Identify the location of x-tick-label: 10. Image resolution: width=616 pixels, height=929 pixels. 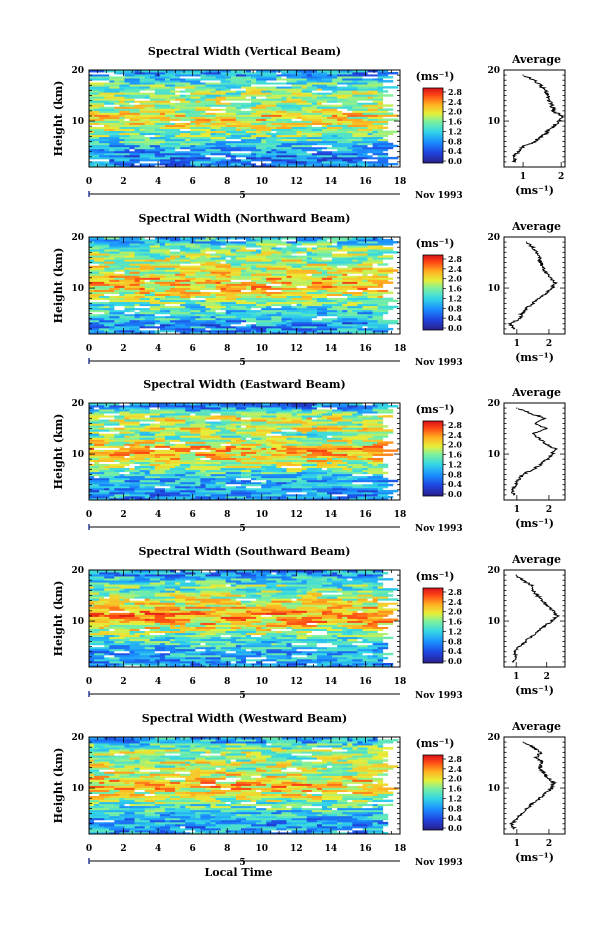
(262, 515).